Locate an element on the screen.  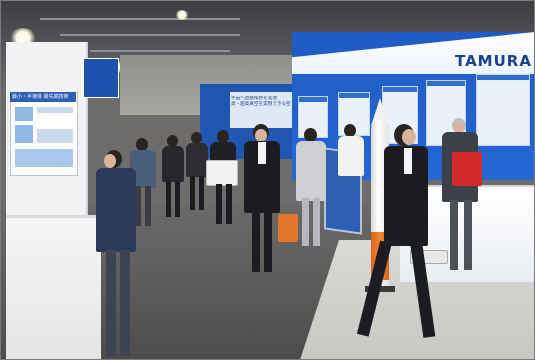
ceiling-light is located at coordinates (182, 15).